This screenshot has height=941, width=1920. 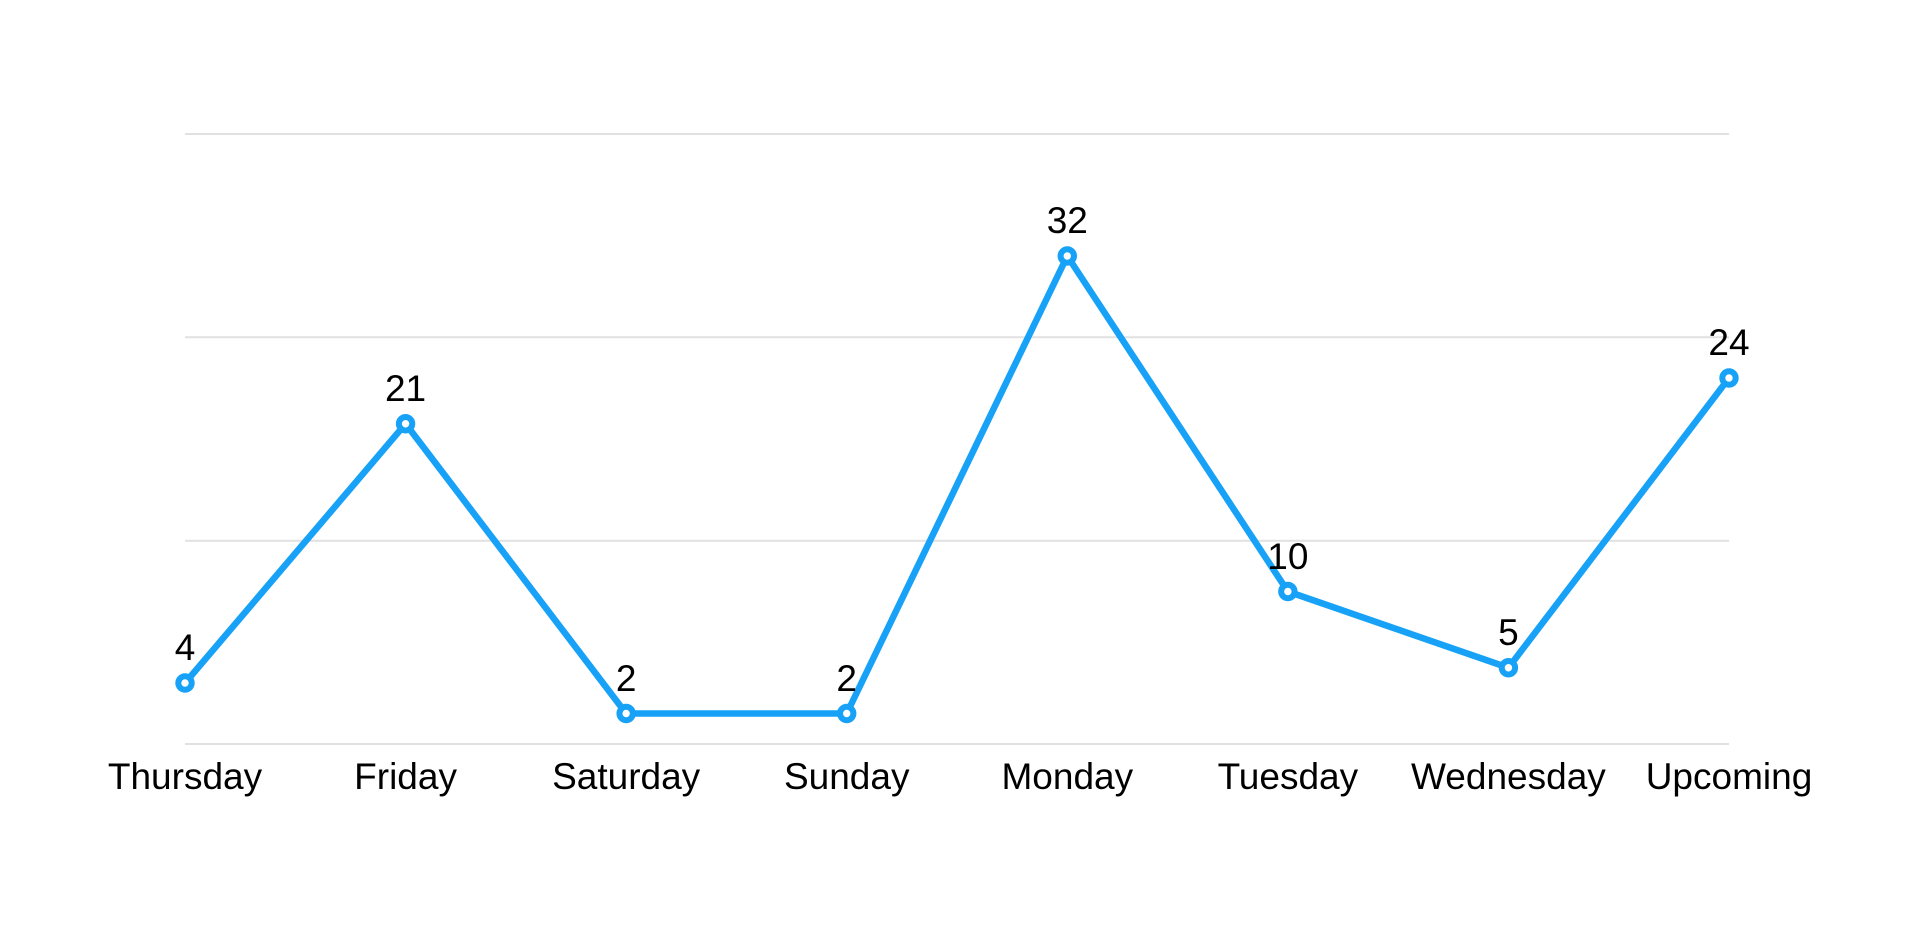 What do you see at coordinates (1508, 668) in the screenshot?
I see `data-point-wednesday` at bounding box center [1508, 668].